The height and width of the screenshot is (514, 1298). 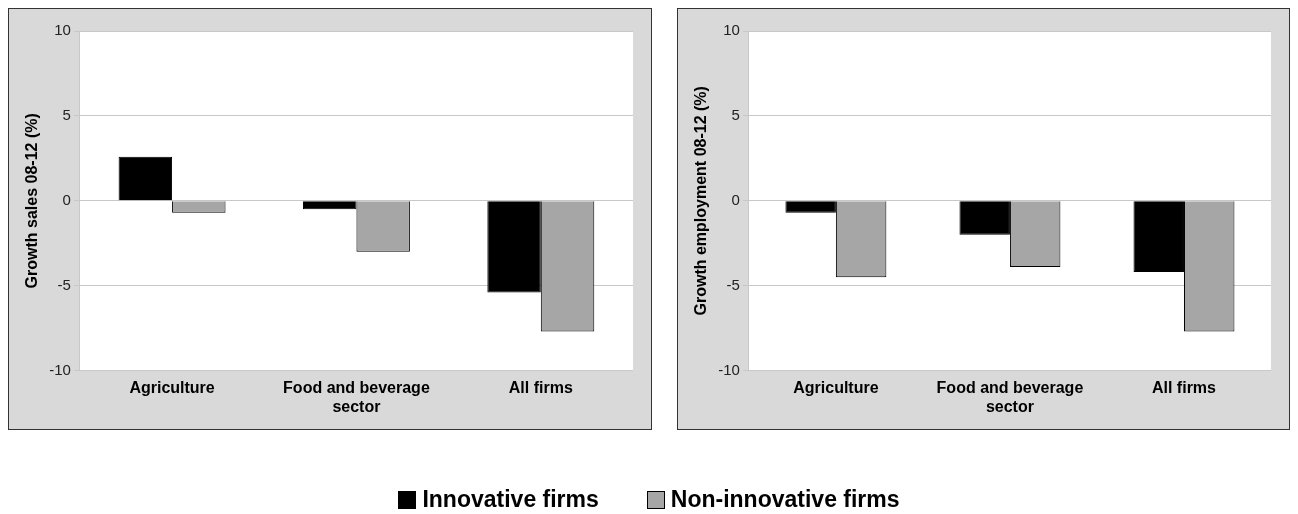 I want to click on legend-label: Innovative firms, so click(x=510, y=499).